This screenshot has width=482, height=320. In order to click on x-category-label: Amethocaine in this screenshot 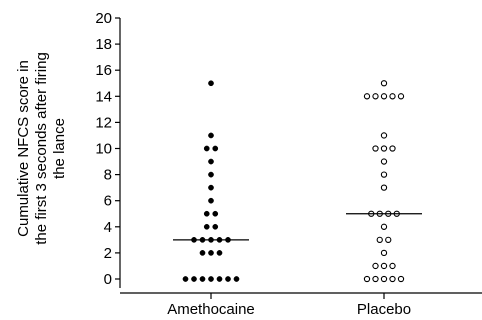, I will do `click(211, 309)`.